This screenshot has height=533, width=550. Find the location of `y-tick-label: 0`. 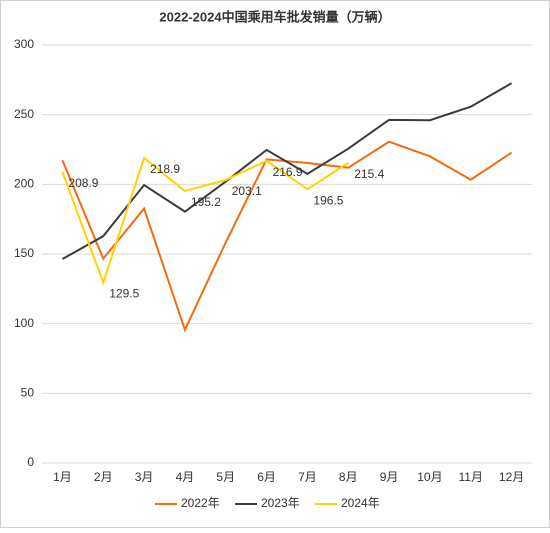

y-tick-label: 0 is located at coordinates (30, 462).